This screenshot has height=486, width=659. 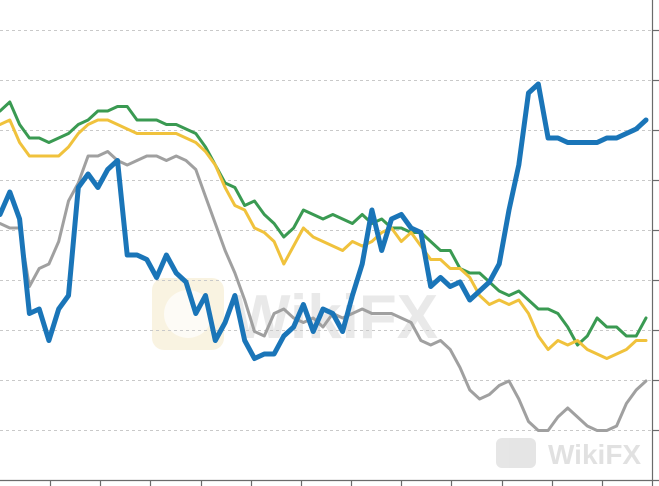 I want to click on footer-watermark: WikiFX, so click(x=568, y=454).